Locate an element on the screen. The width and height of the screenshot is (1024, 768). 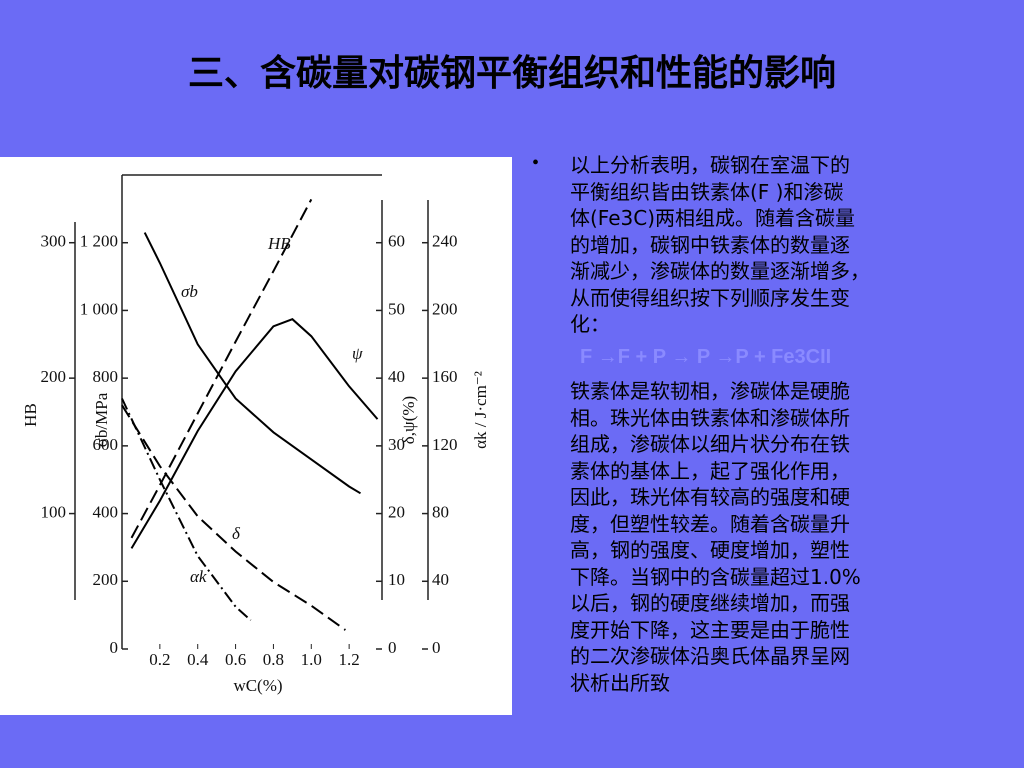
x-tick-label: 1.0 is located at coordinates (311, 659).